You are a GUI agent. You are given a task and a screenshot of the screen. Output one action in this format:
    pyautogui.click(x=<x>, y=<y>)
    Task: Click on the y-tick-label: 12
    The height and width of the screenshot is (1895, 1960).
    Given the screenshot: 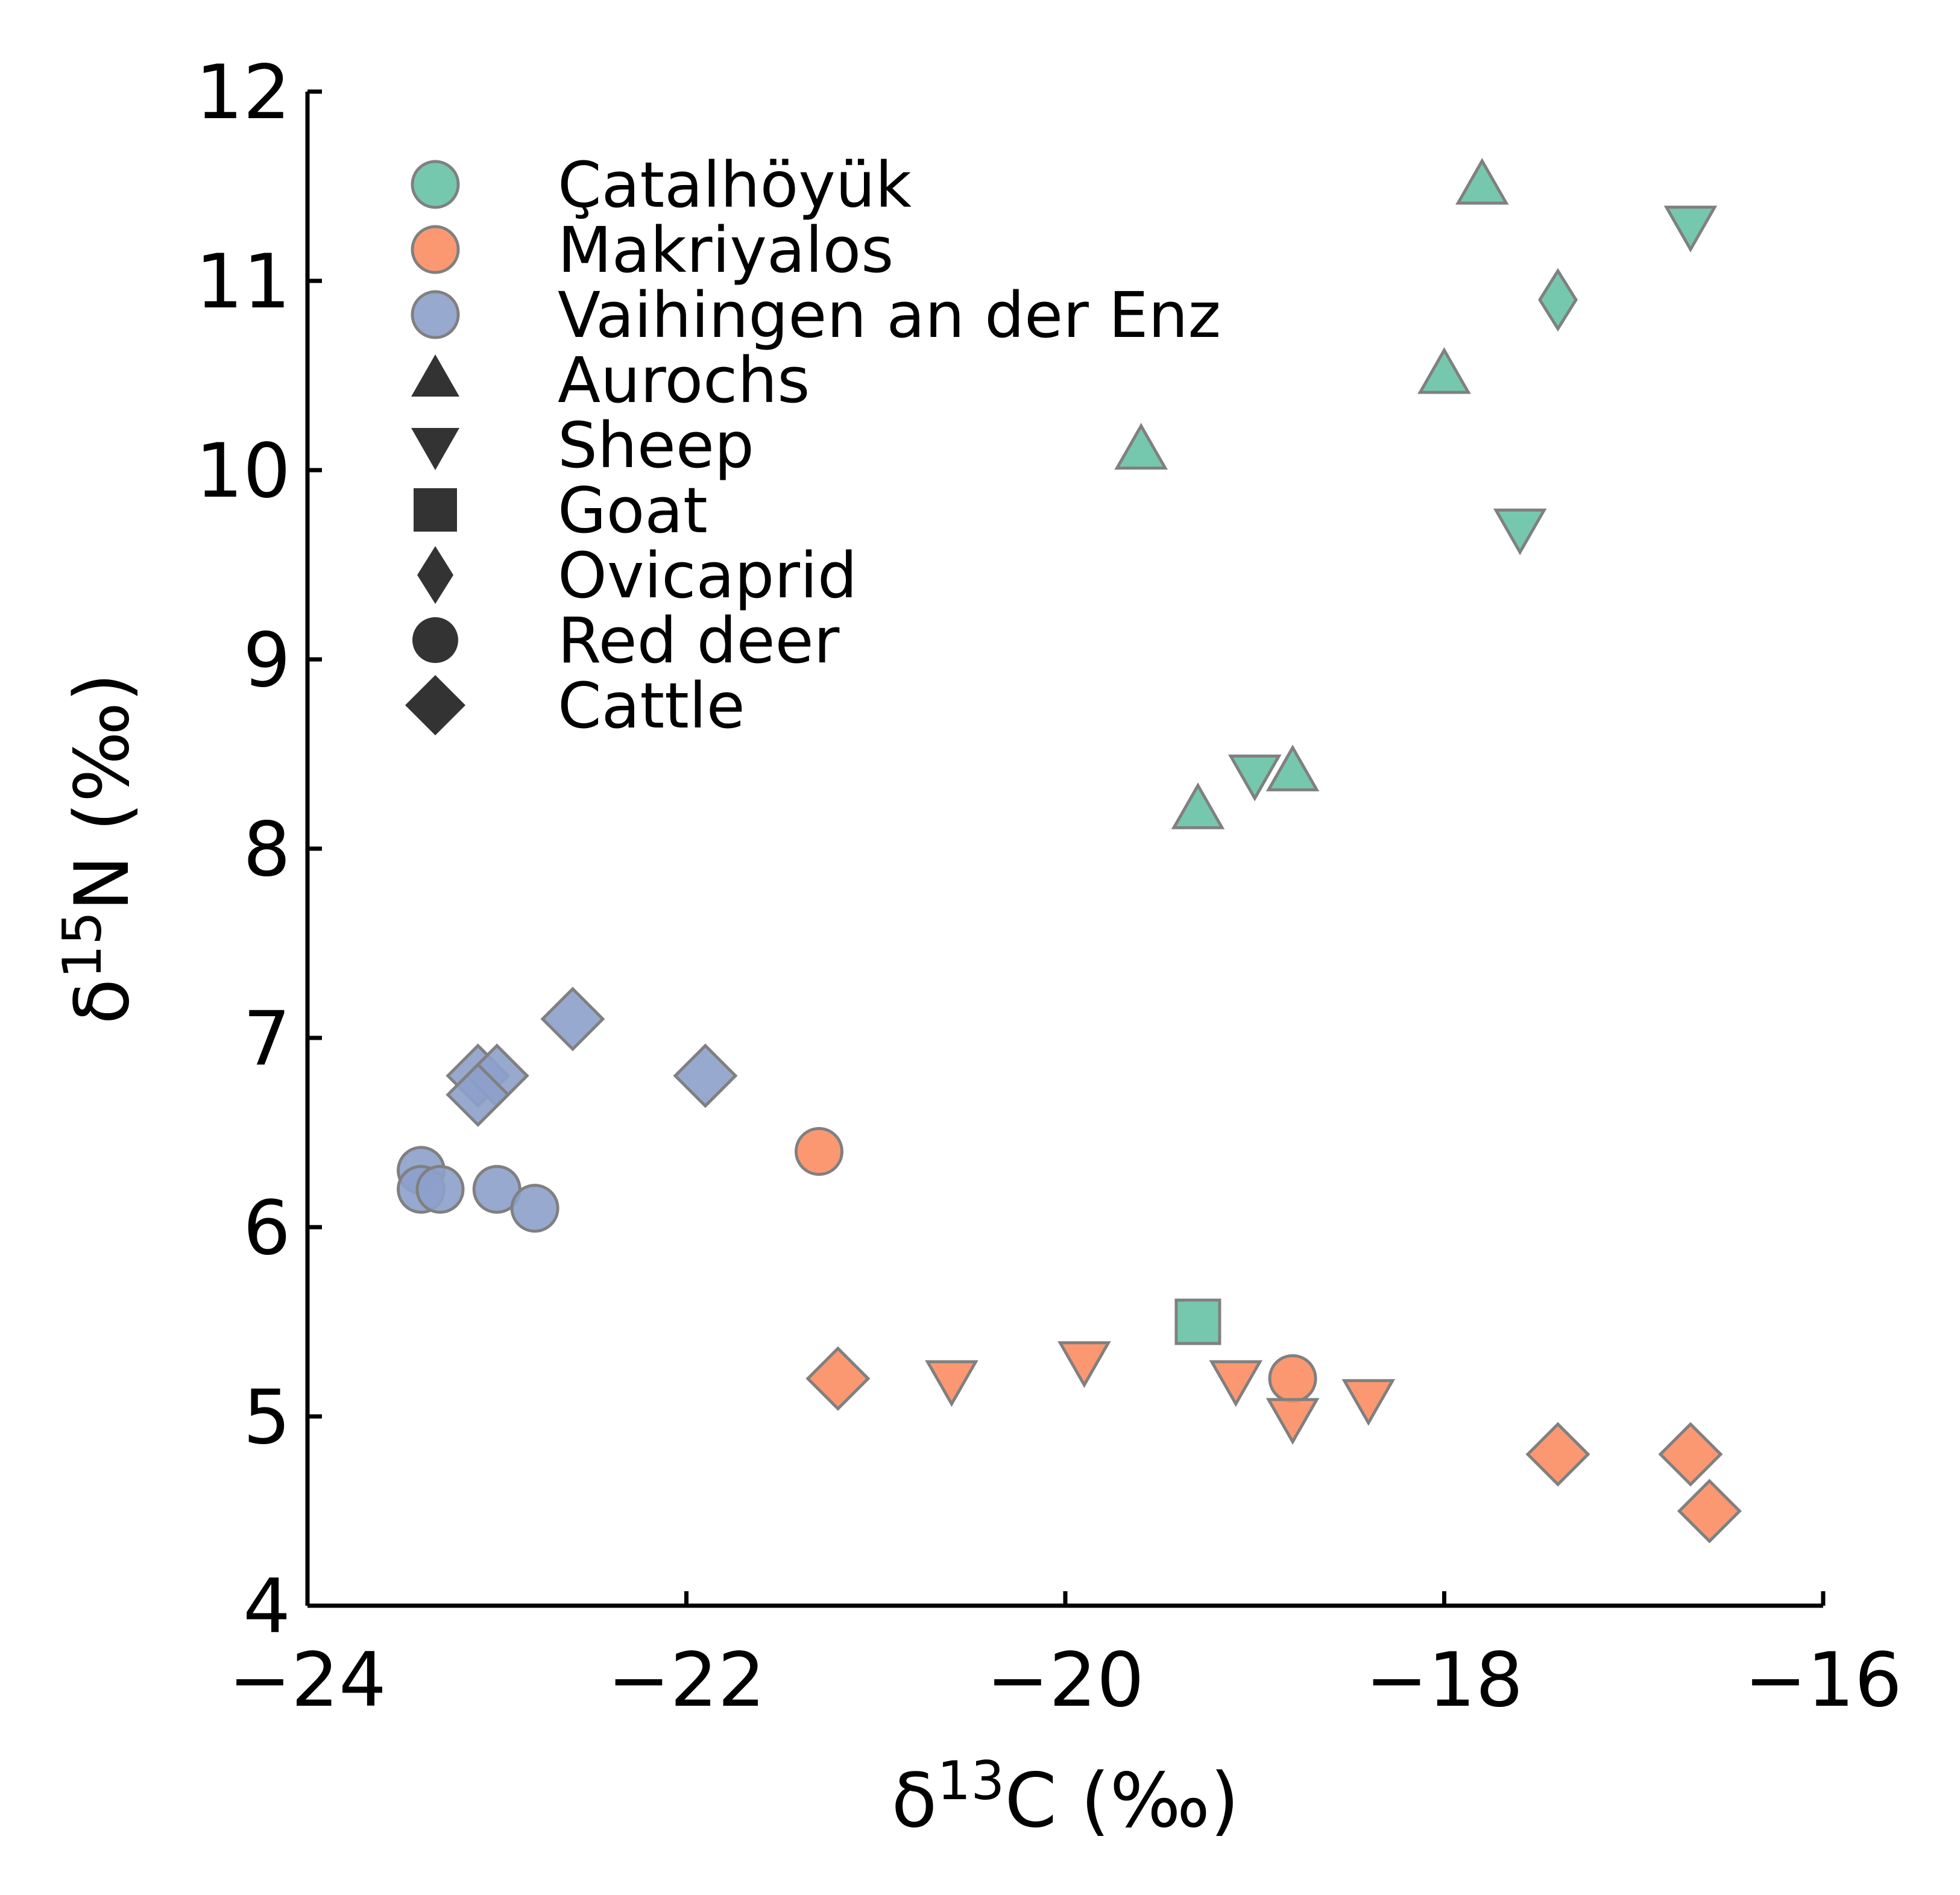 What is the action you would take?
    pyautogui.click(x=243, y=92)
    